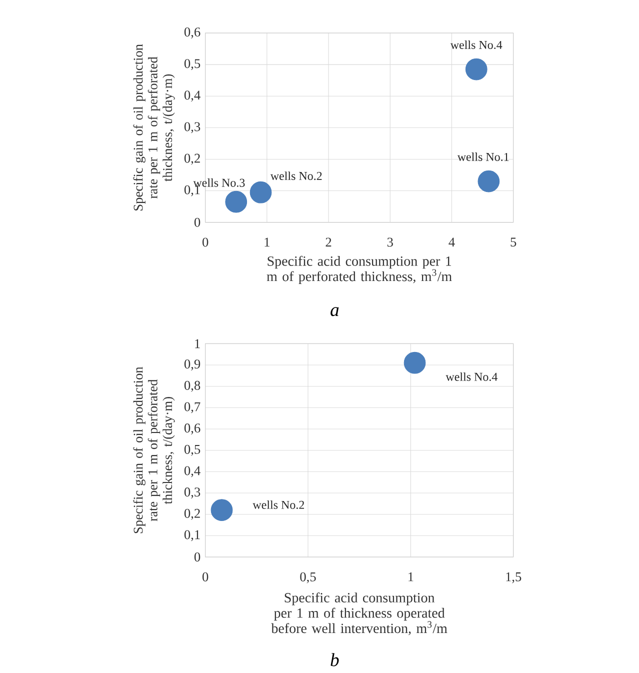  Describe the element at coordinates (359, 270) in the screenshot. I see `x-axis-title: Specific acid consumption per 1 m of perforated thickness, m$^{3}$/m` at that location.